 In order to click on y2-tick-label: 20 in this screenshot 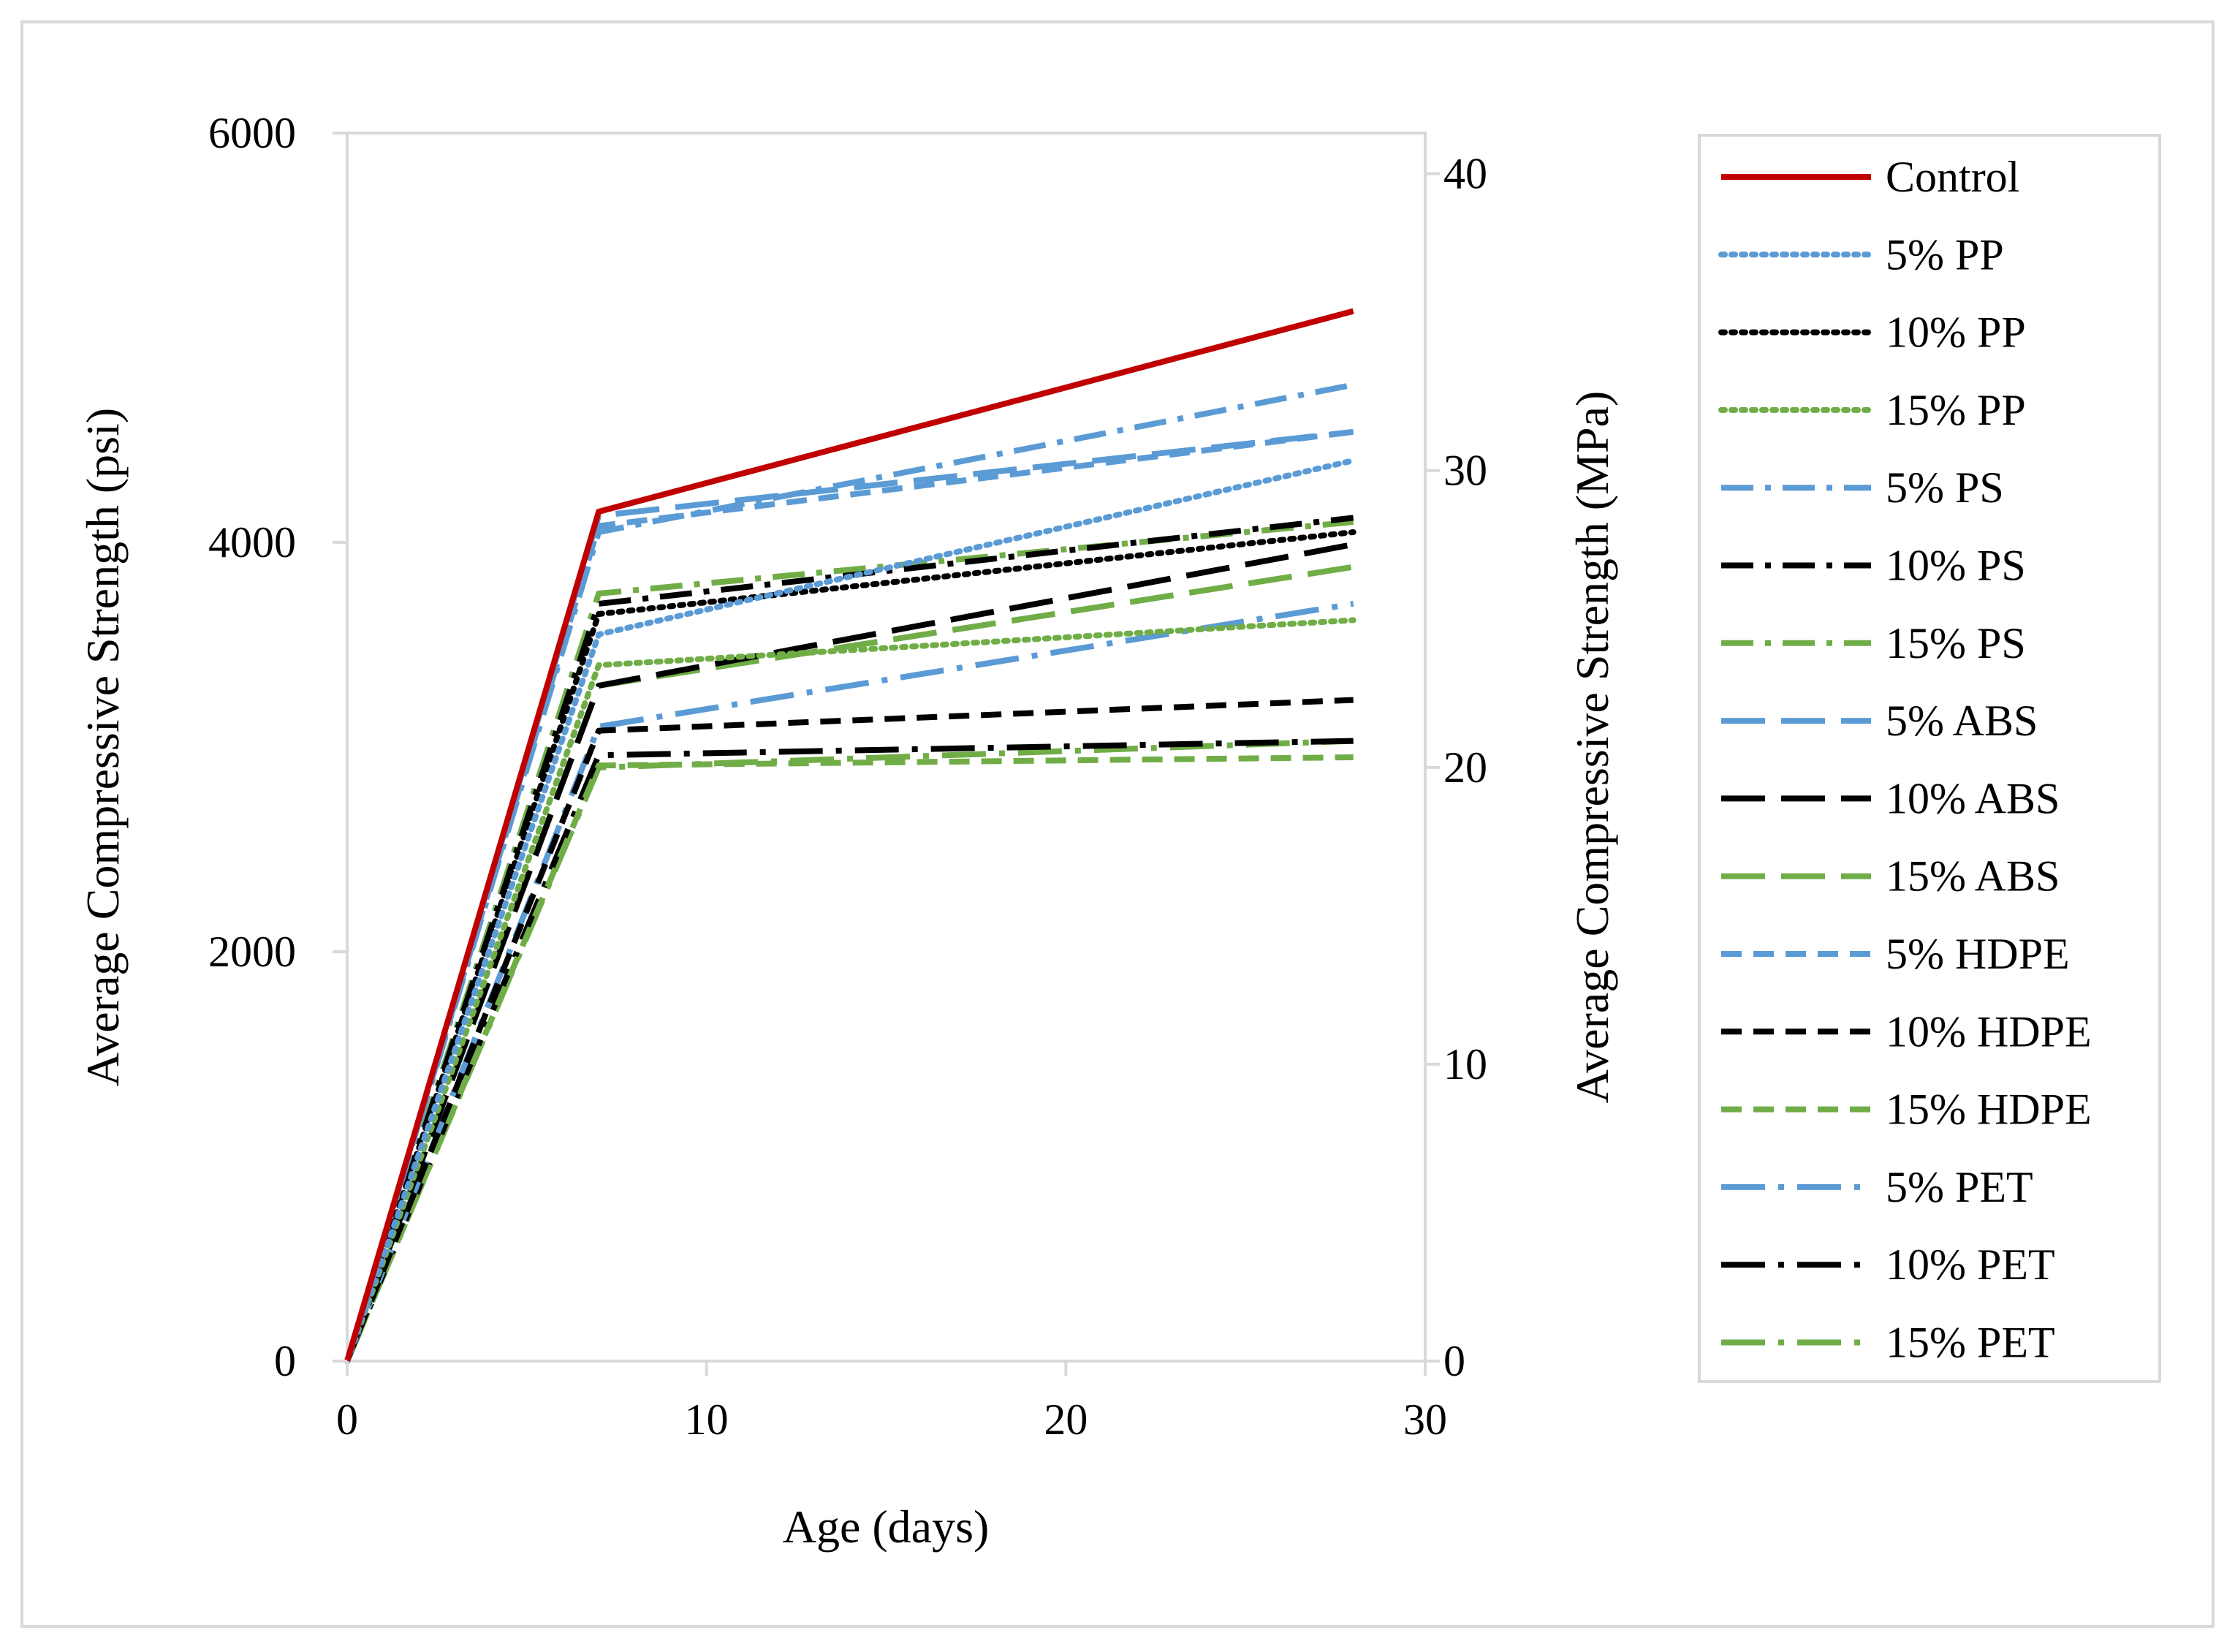, I will do `click(1465, 768)`.